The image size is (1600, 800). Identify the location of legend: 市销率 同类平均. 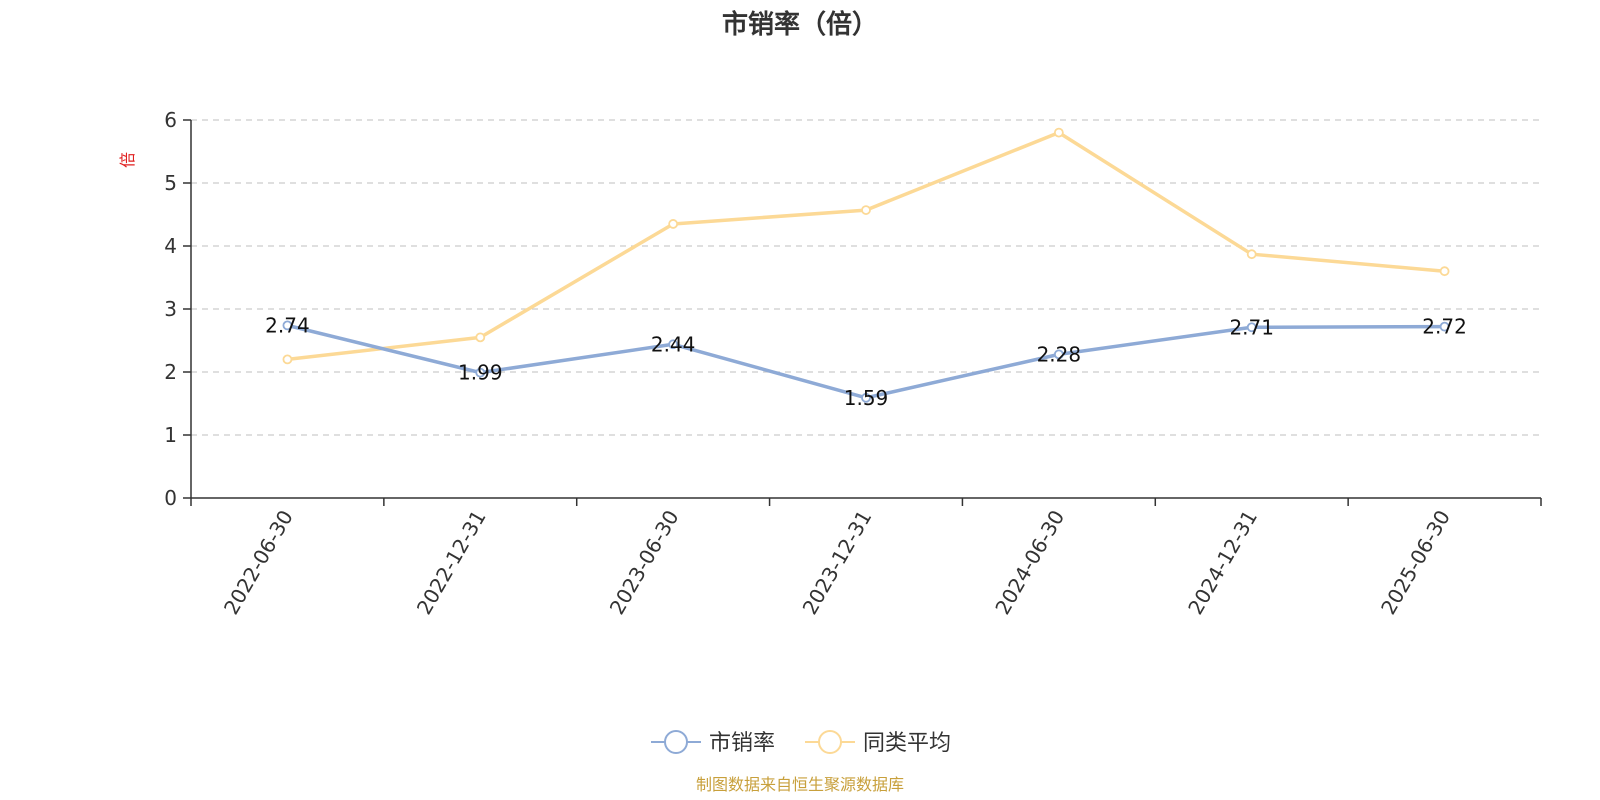
(801, 743).